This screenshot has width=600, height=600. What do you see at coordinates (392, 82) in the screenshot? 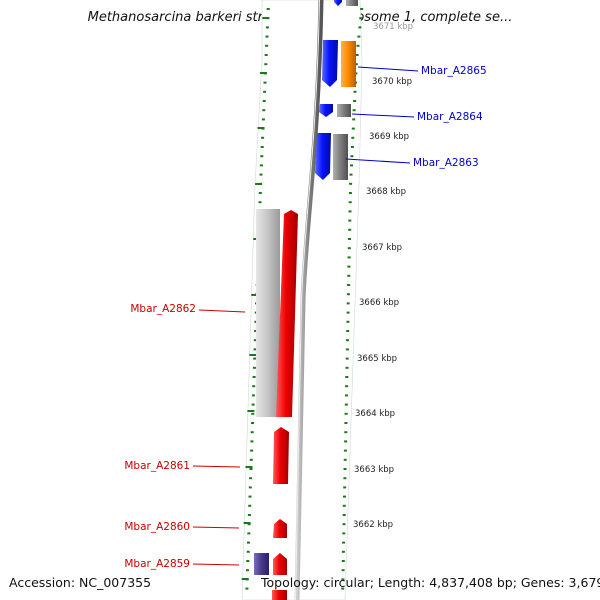
I see `scale-label: 3670 kbp` at bounding box center [392, 82].